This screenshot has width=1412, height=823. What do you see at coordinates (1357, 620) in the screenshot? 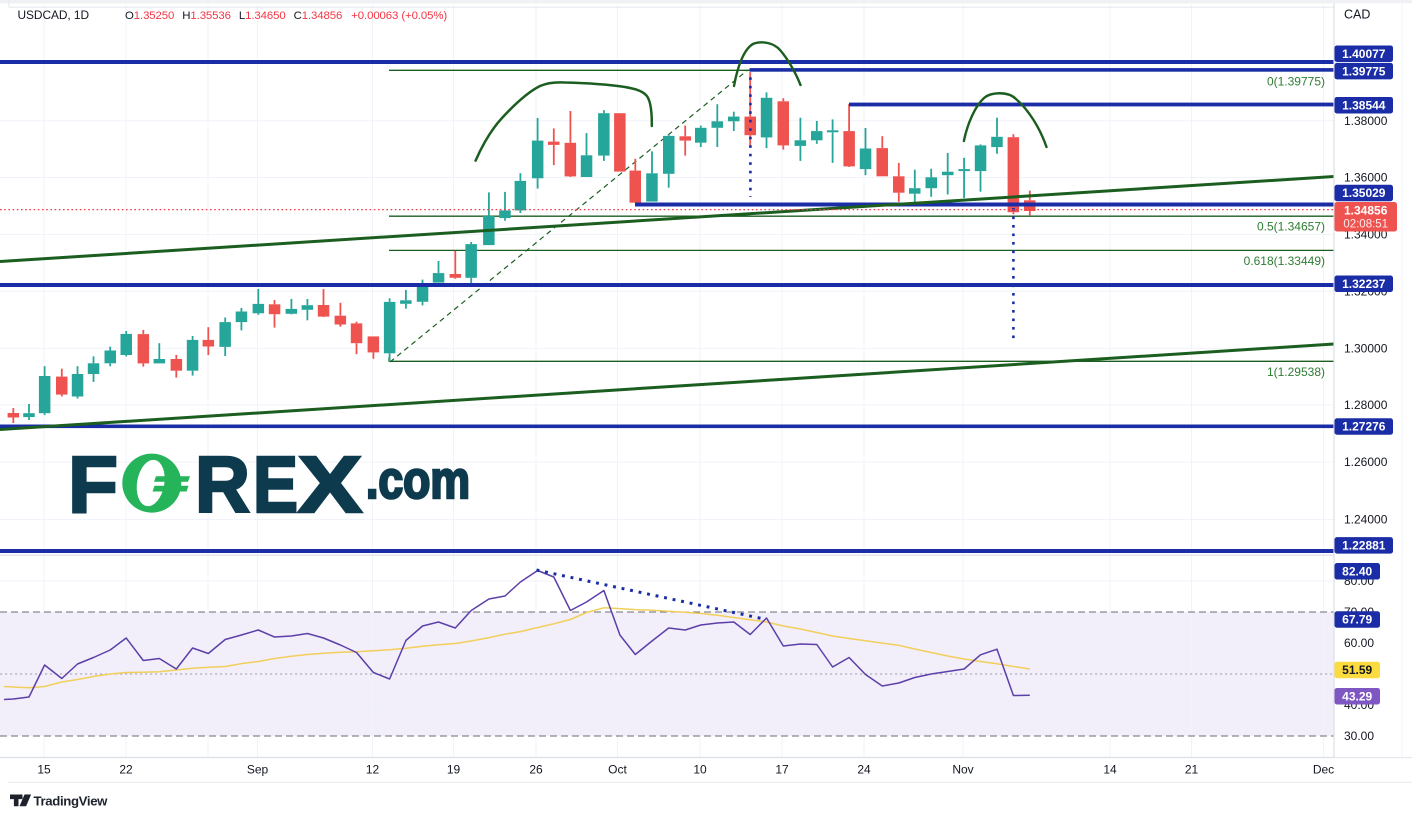
I see `svg-text: 67.79` at bounding box center [1357, 620].